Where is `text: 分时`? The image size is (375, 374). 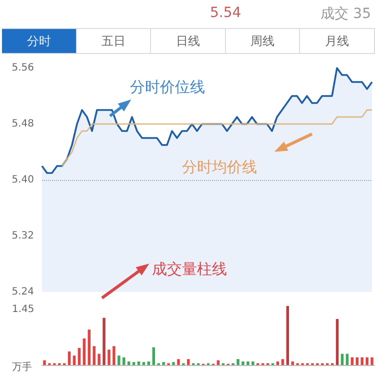 text: 分时 is located at coordinates (39, 41).